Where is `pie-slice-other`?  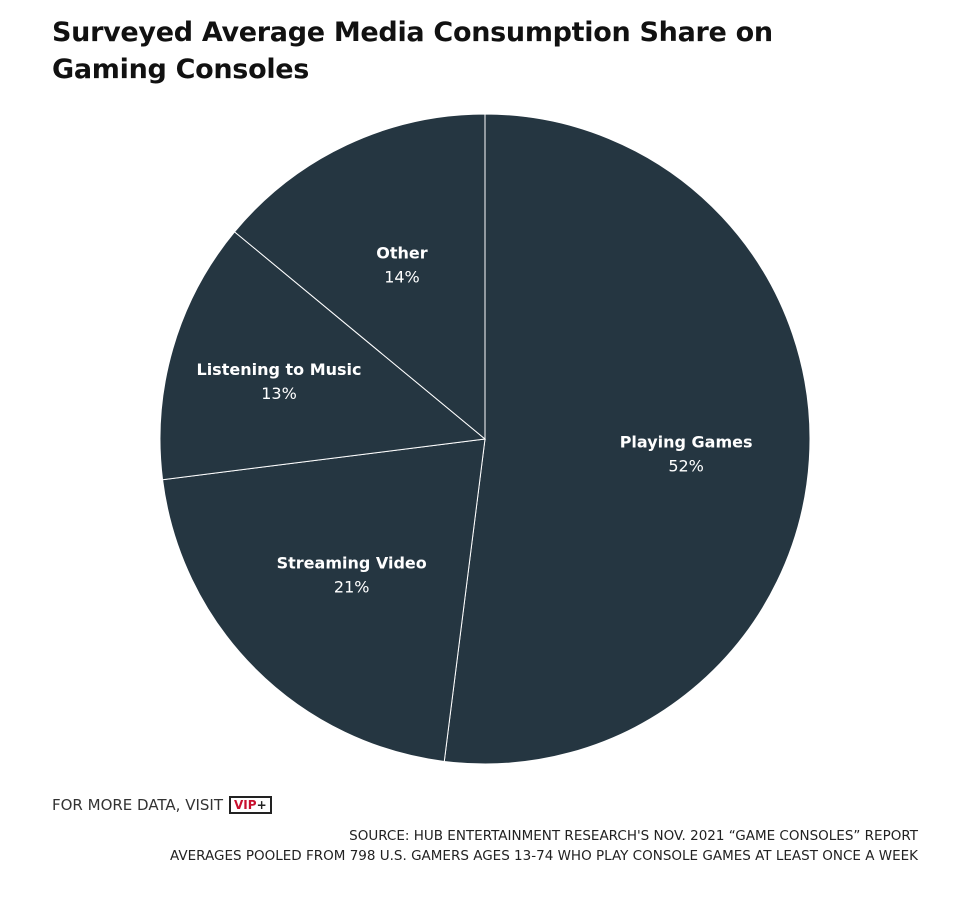
pie-slice-other is located at coordinates (359, 277).